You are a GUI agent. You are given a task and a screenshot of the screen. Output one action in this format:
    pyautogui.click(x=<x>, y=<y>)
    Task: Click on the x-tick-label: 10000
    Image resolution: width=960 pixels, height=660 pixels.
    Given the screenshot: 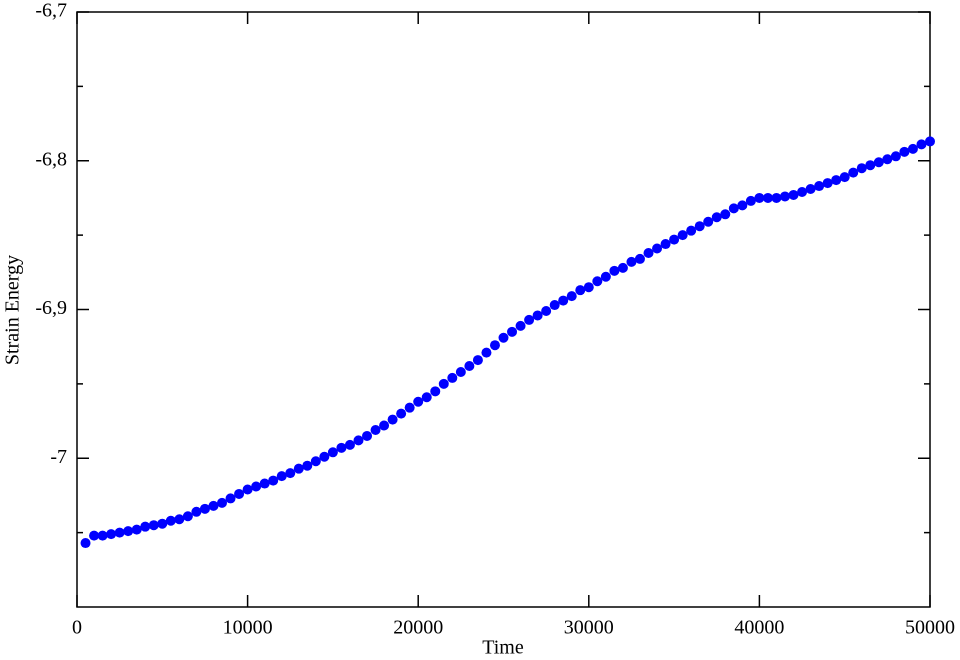 What is the action you would take?
    pyautogui.click(x=248, y=628)
    